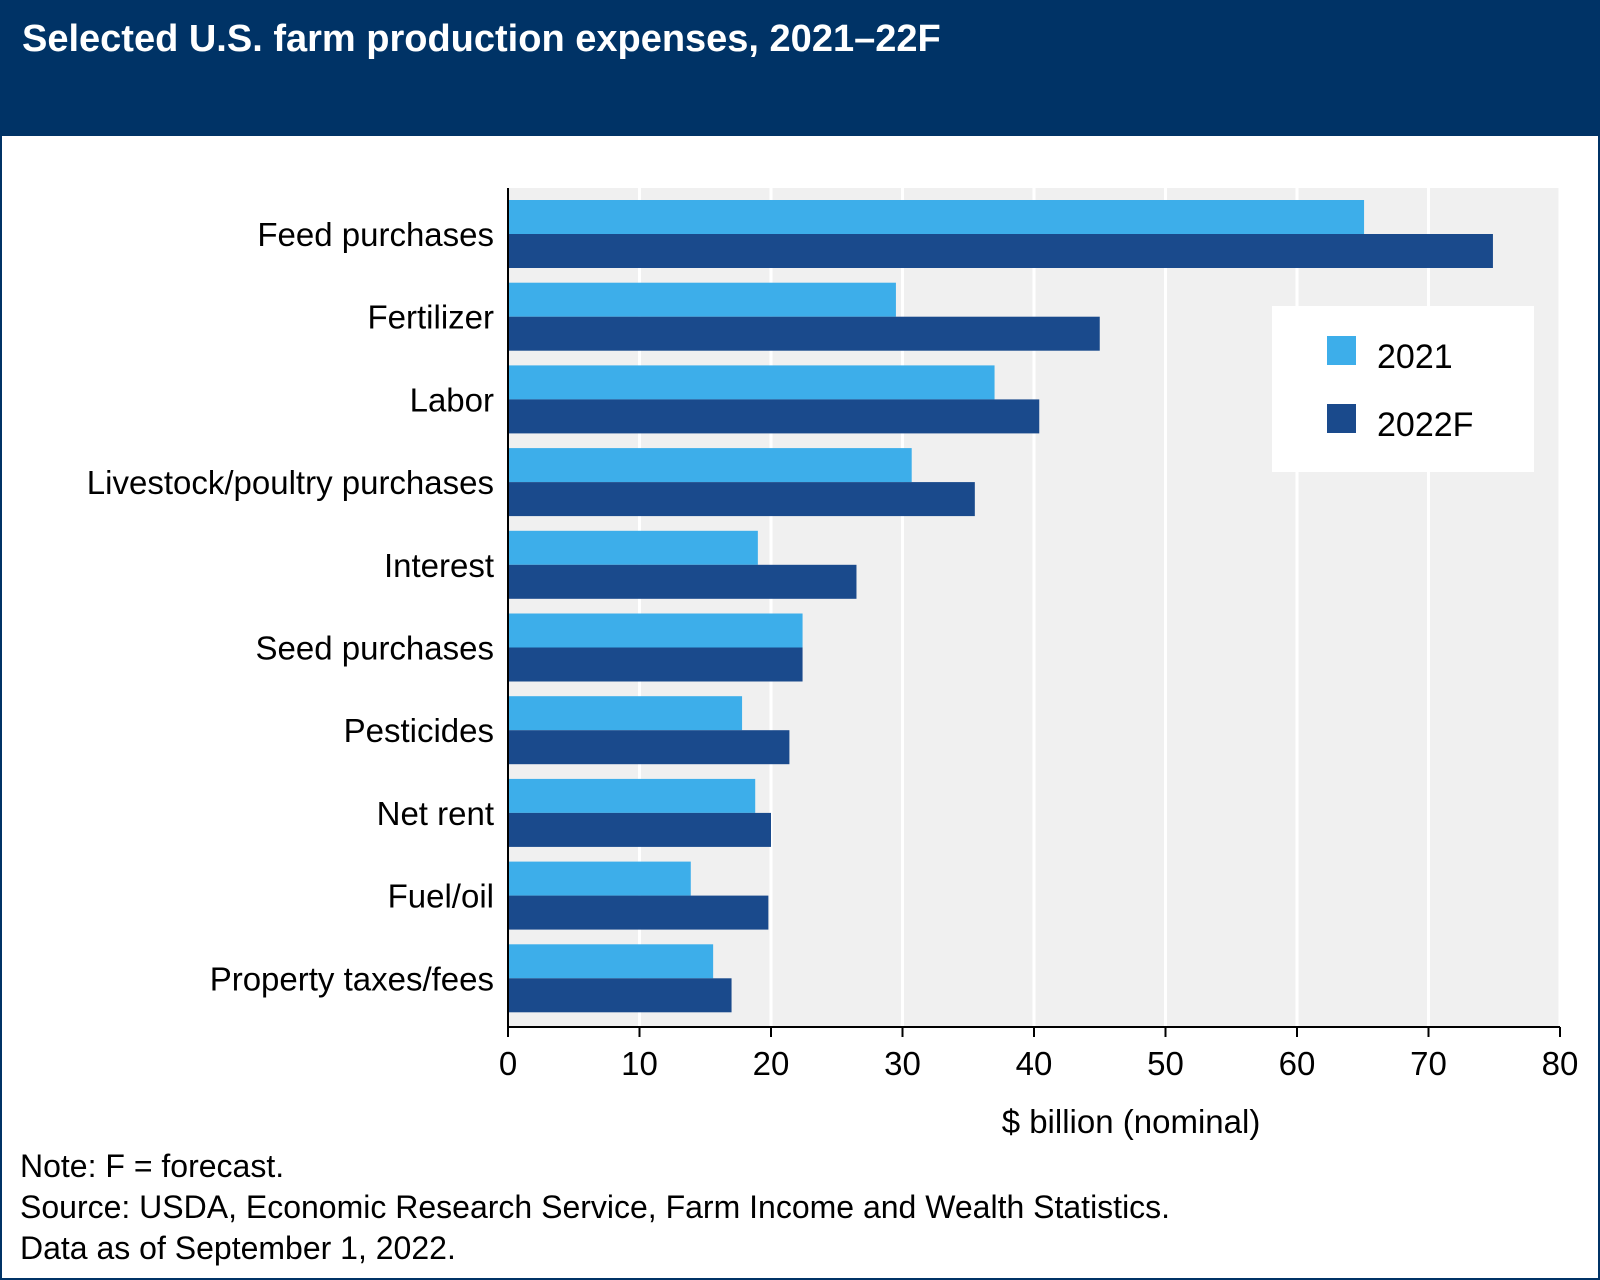 The image size is (1600, 1280). I want to click on legend-label: 2021, so click(1415, 357).